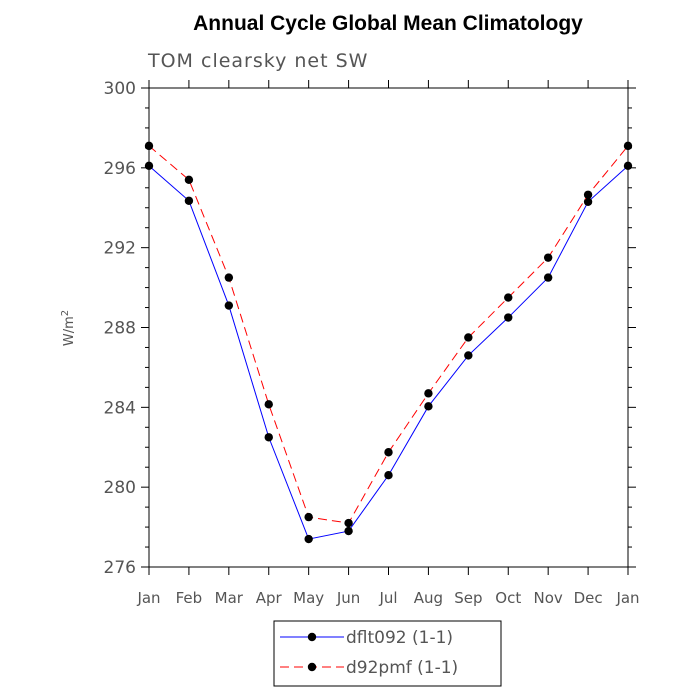 The width and height of the screenshot is (700, 700). I want to click on x-tick-label: Jun, so click(348, 598).